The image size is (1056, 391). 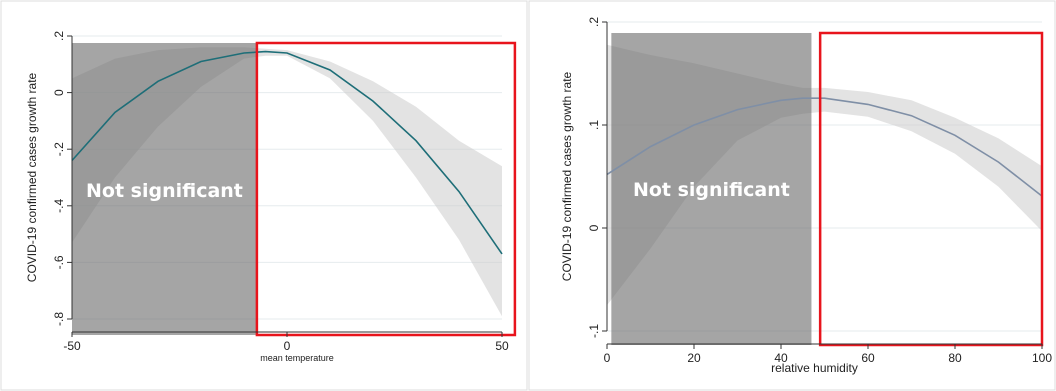 I want to click on not-significant-region, so click(x=164, y=189).